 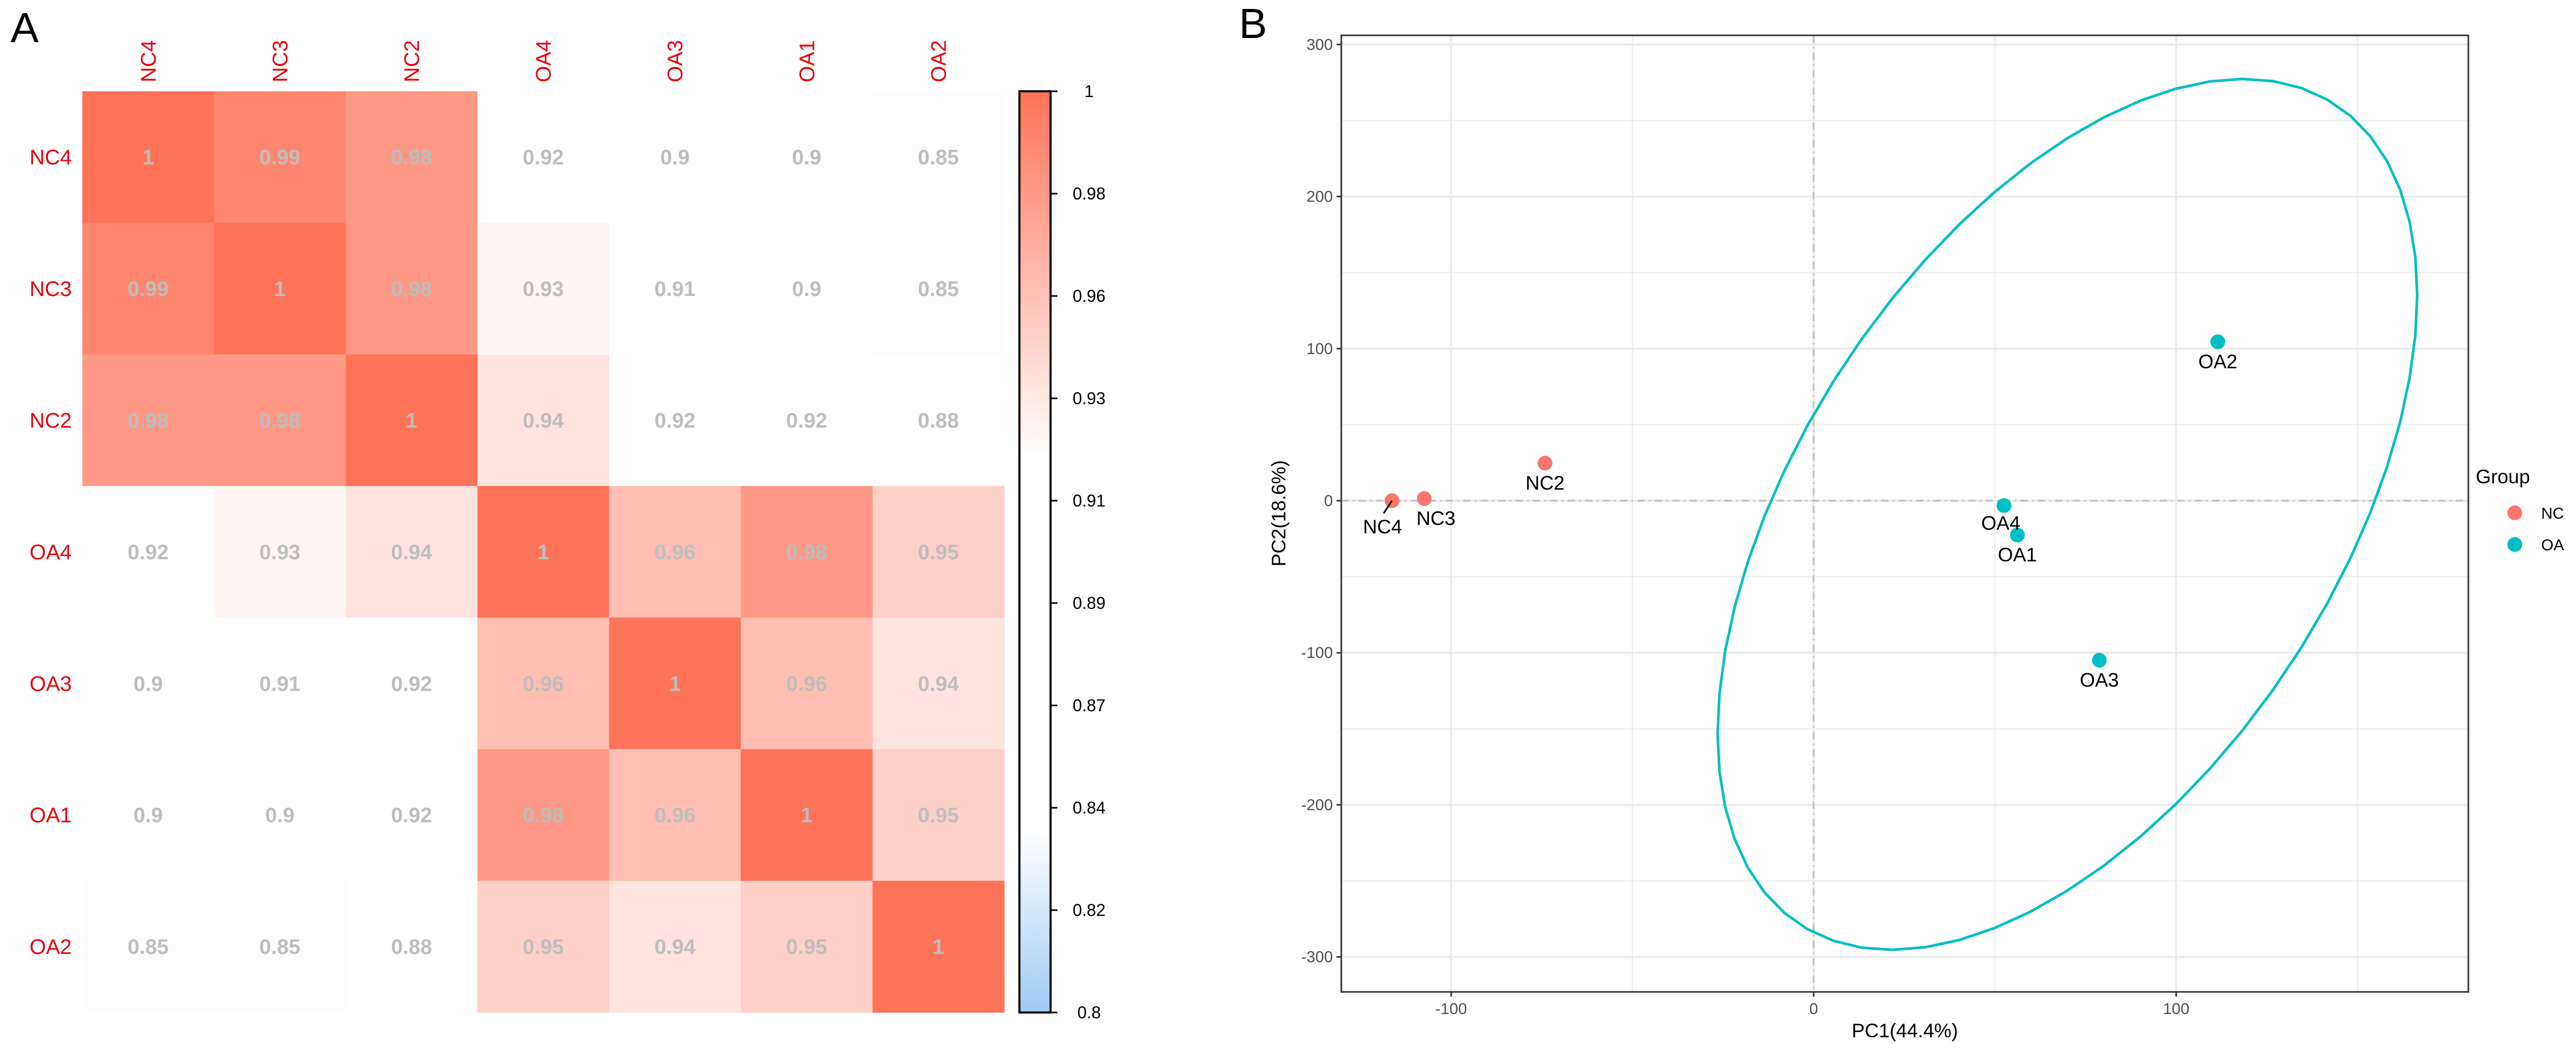 I want to click on heatmap-row-label: OA3, so click(x=51, y=683).